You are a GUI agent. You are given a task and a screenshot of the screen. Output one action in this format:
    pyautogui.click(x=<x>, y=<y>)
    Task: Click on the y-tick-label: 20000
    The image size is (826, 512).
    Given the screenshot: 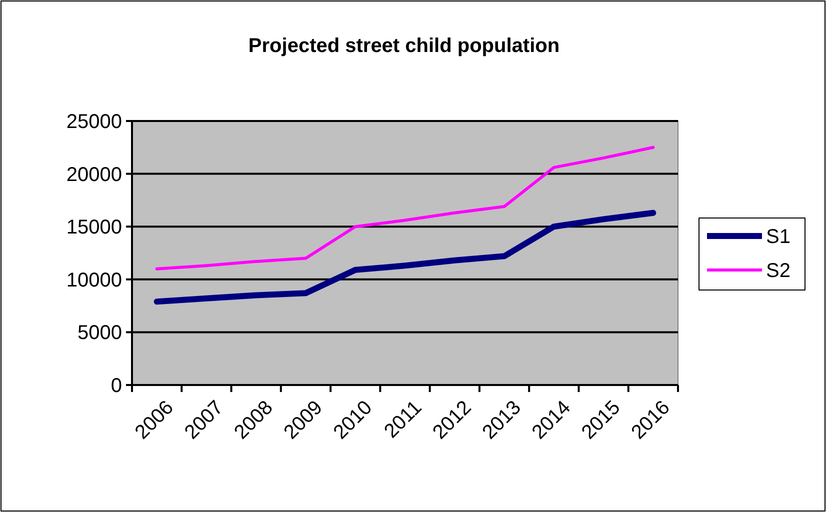 What is the action you would take?
    pyautogui.click(x=94, y=175)
    